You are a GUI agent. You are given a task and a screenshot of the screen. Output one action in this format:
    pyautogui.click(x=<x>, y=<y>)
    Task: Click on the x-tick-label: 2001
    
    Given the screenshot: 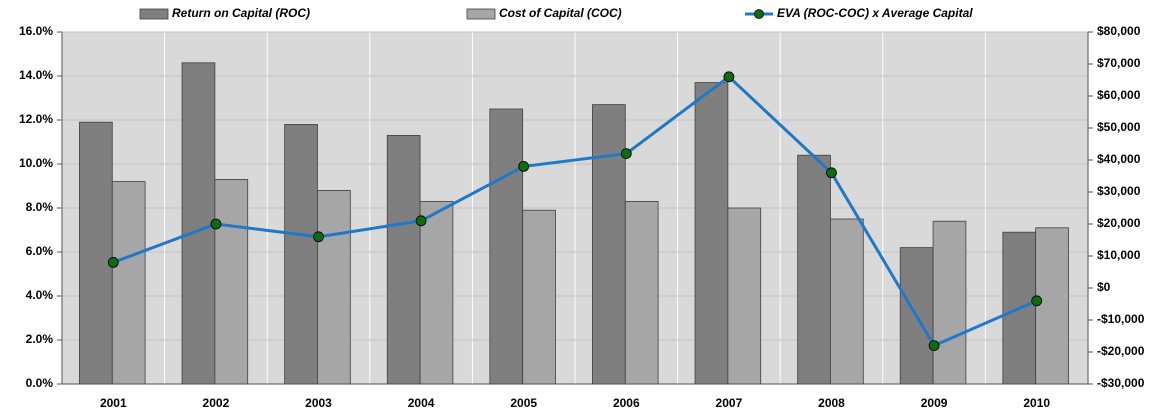 What is the action you would take?
    pyautogui.click(x=113, y=403)
    